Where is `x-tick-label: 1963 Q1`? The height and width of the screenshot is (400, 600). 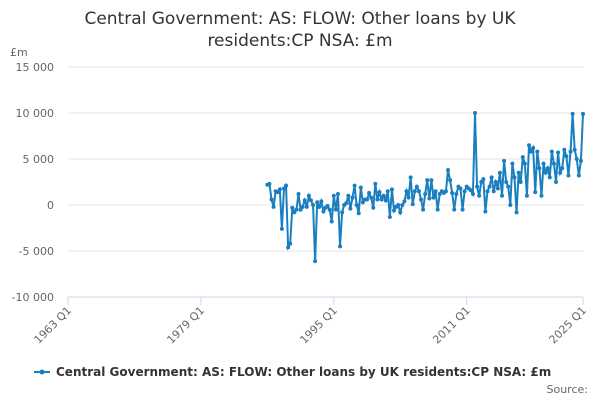
x-tick-label: 1963 Q1 is located at coordinates (53, 325).